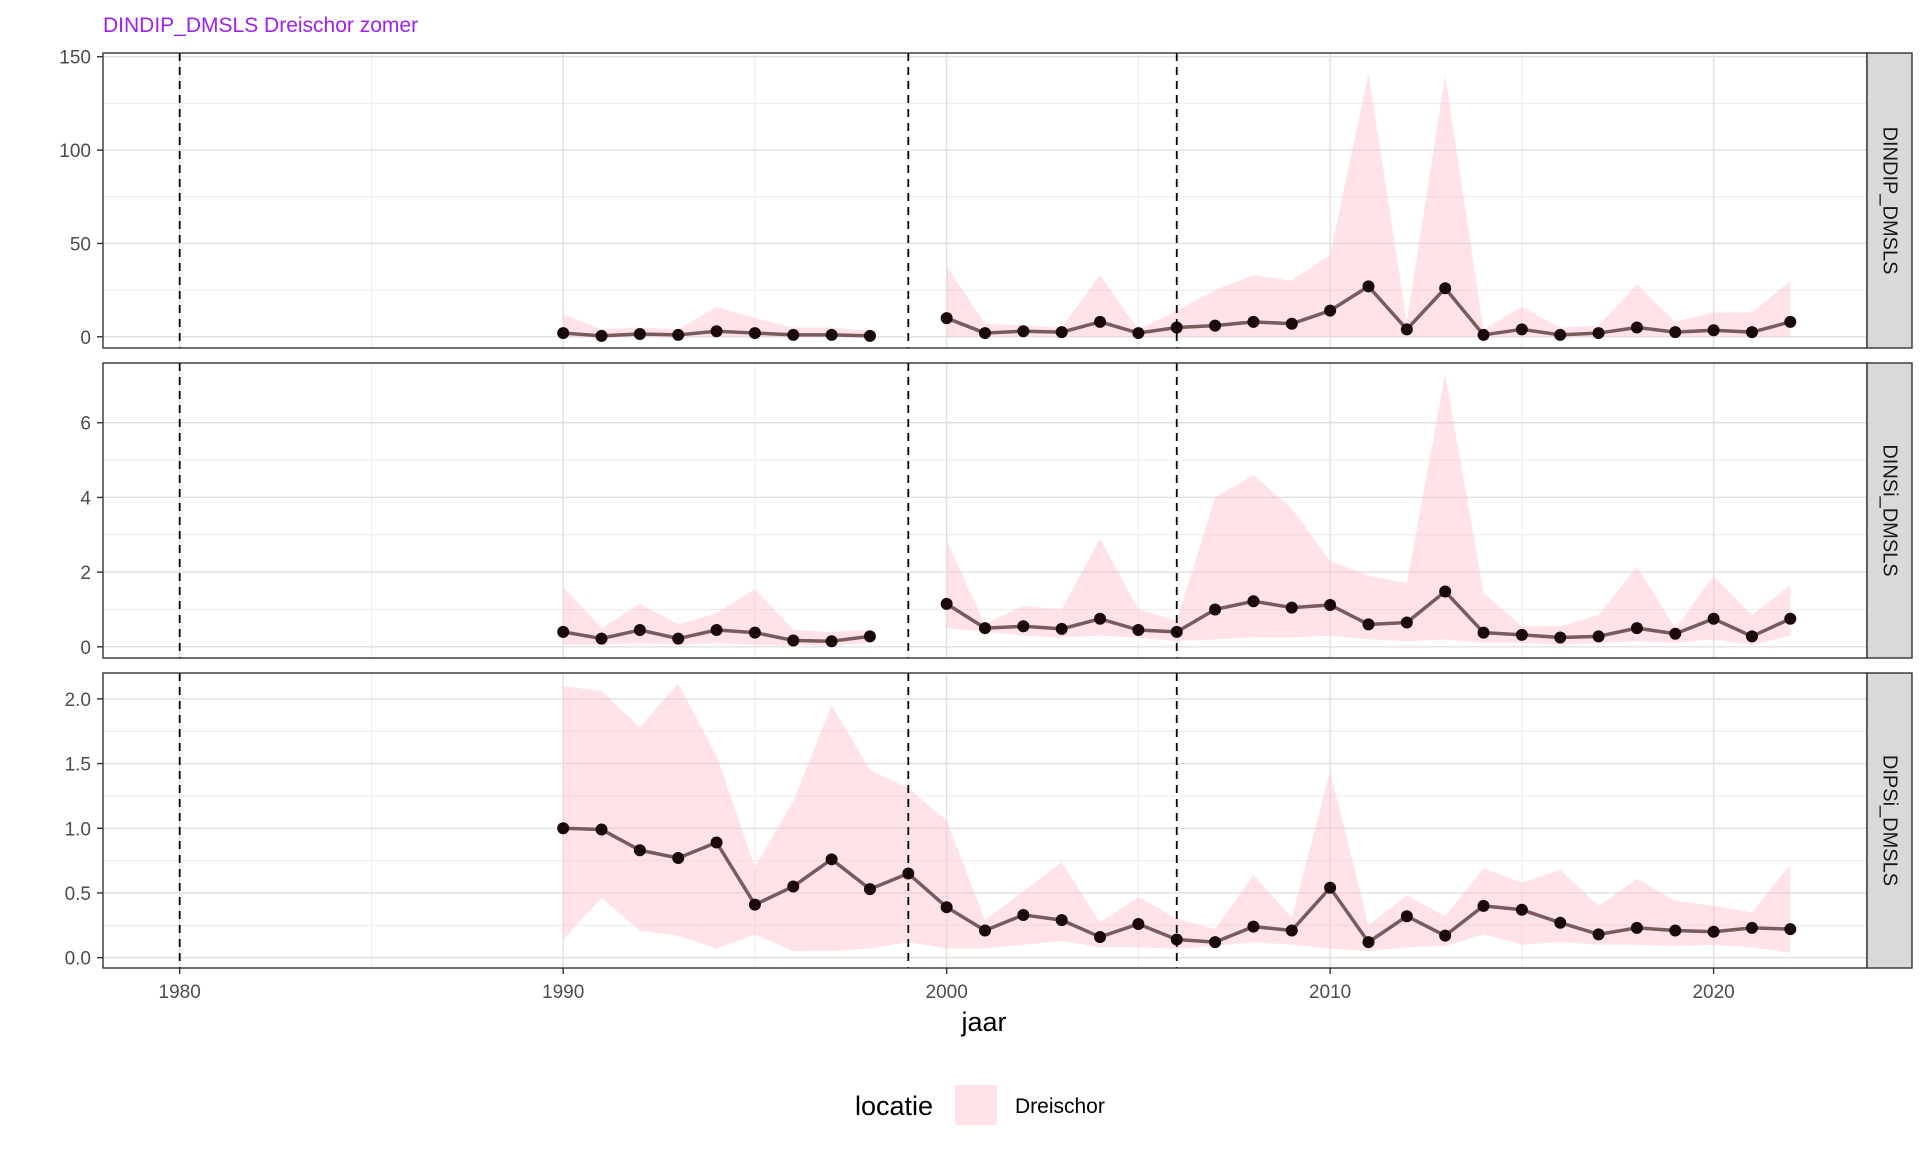 This screenshot has width=1920, height=1152. What do you see at coordinates (260, 25) in the screenshot?
I see `chart-title: DINDIP_DMSLS Dreischor zomer` at bounding box center [260, 25].